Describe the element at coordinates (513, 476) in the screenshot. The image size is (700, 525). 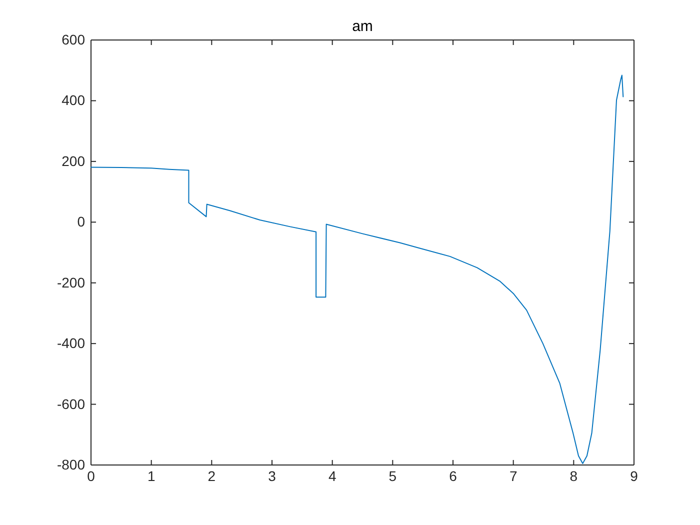
I see `x-tick-label: 7` at that location.